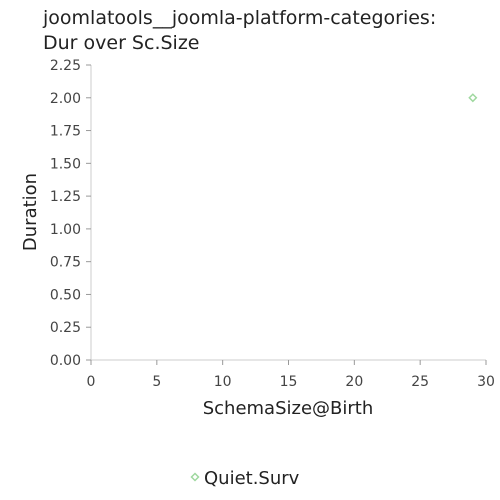 This screenshot has width=500, height=500. Describe the element at coordinates (65, 328) in the screenshot. I see `y-tick-label: 0.25` at that location.